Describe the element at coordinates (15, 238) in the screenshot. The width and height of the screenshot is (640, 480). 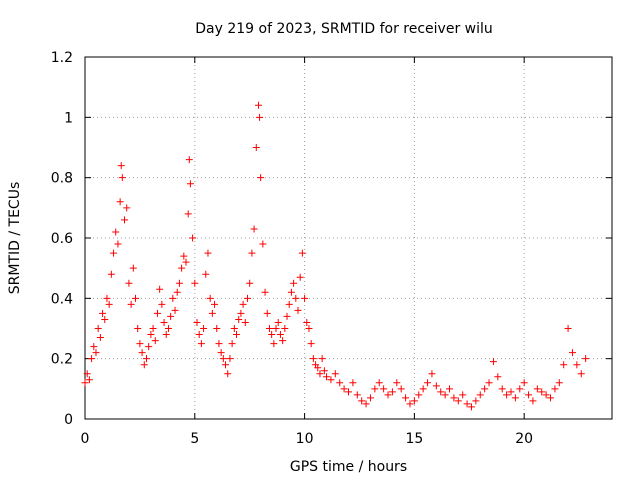
I see `y-axis-label: SRMTID / TECUs` at that location.